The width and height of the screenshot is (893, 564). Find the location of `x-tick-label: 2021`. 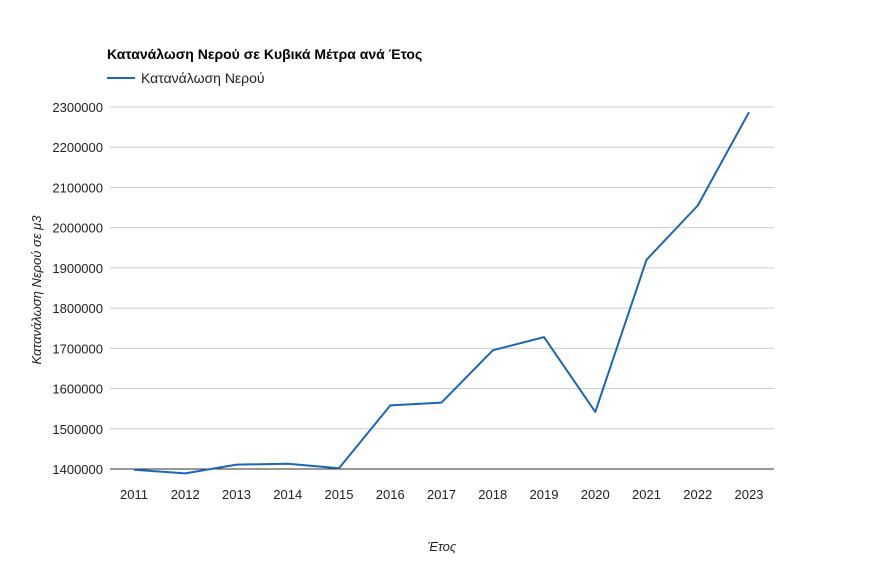

x-tick-label: 2021 is located at coordinates (646, 494).